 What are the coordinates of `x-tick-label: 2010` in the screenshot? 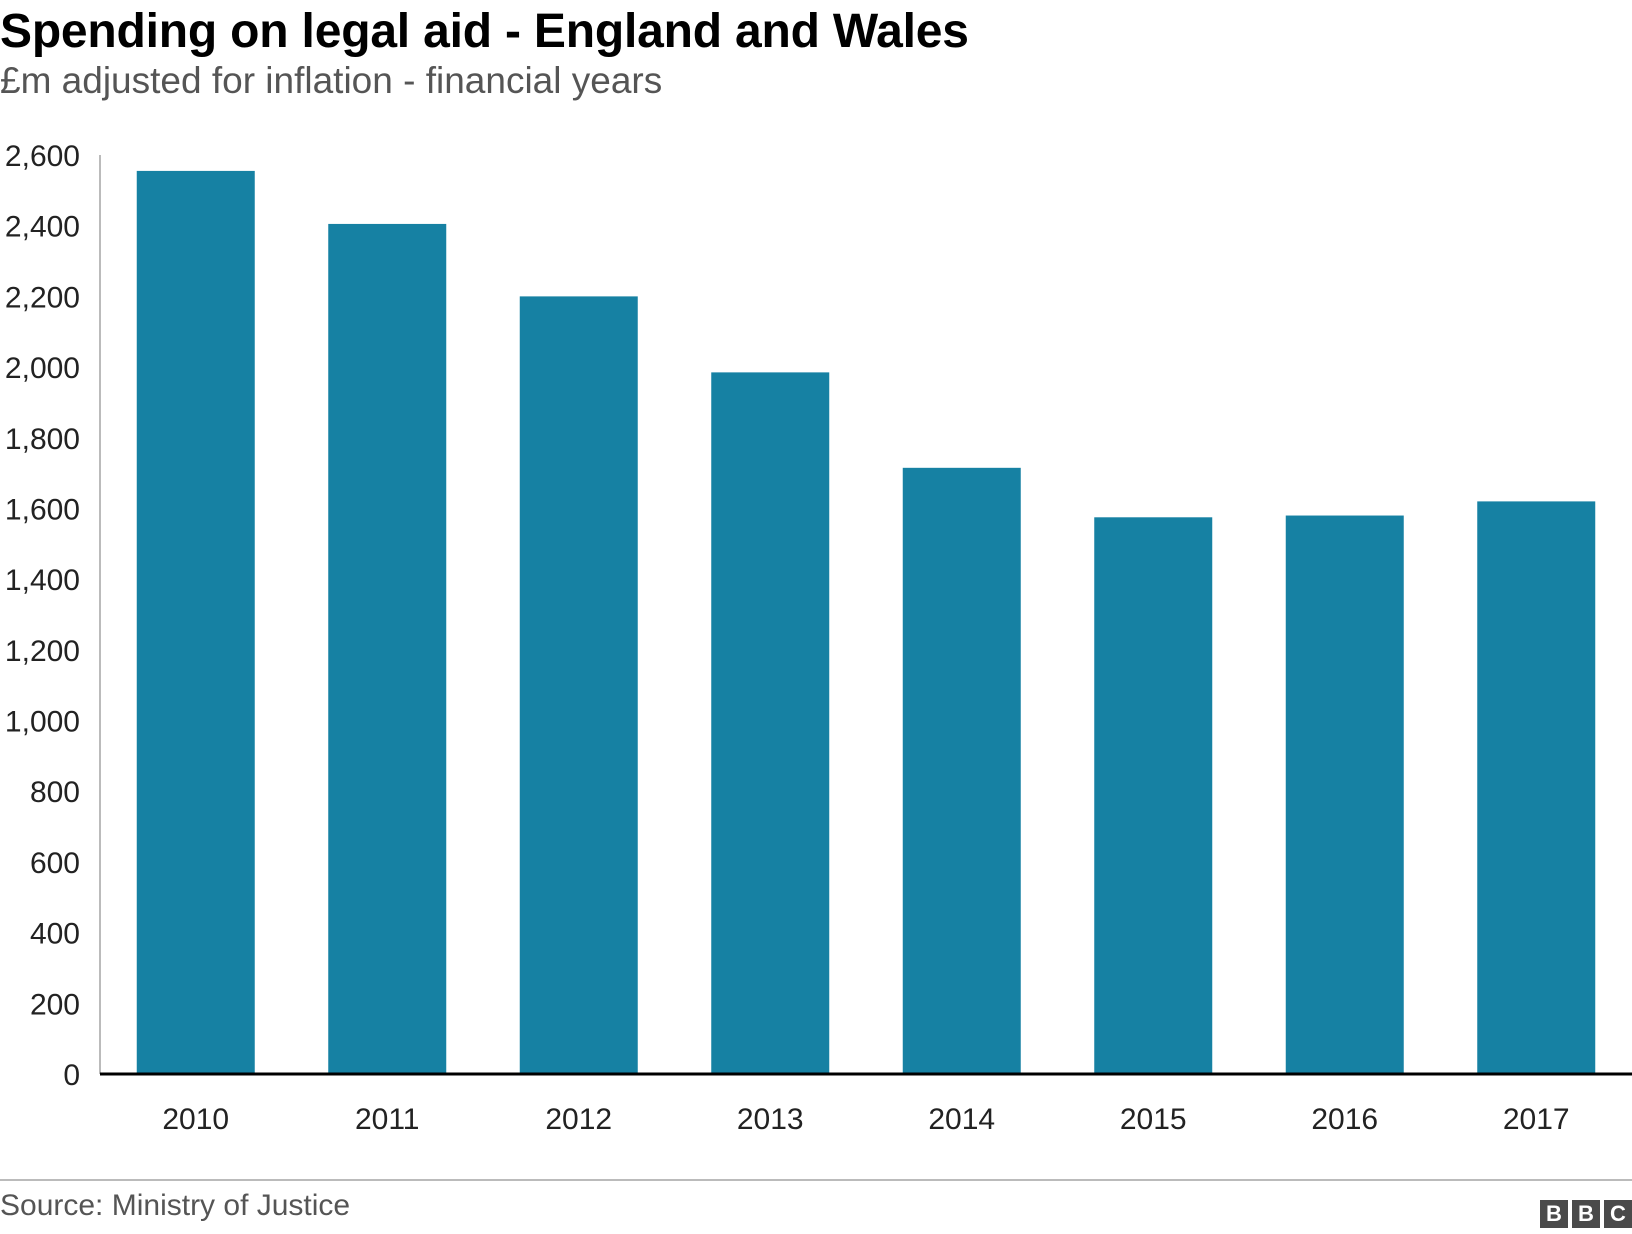 It's located at (195, 1119).